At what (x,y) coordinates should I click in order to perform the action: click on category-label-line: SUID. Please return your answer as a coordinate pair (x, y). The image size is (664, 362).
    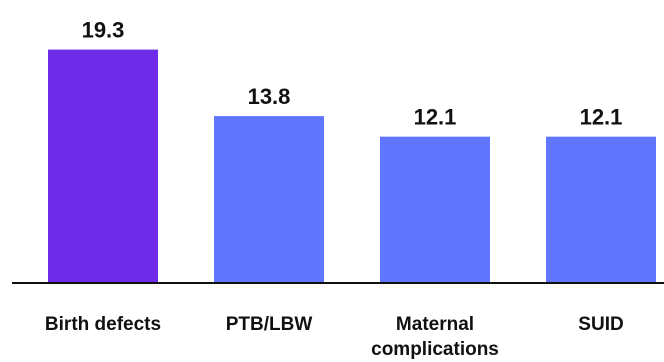
    Looking at the image, I should click on (600, 324).